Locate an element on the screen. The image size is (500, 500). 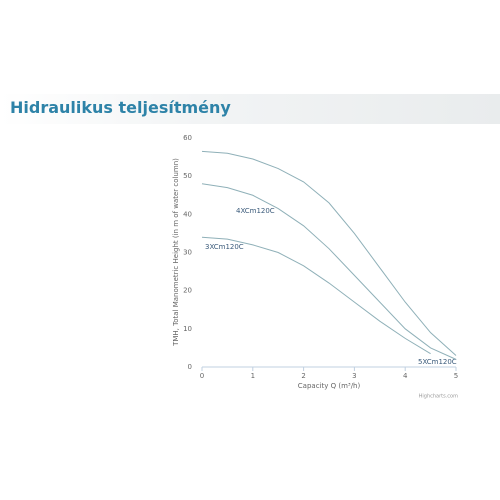
x-tick-label: 3 is located at coordinates (354, 376).